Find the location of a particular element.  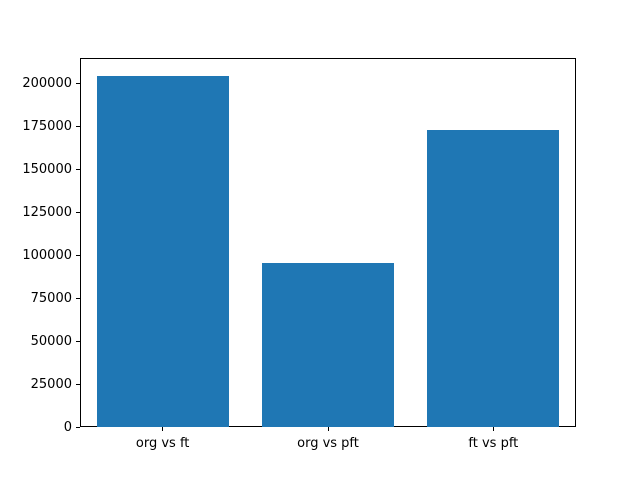

y-tick-label: 75000 is located at coordinates (51, 298).